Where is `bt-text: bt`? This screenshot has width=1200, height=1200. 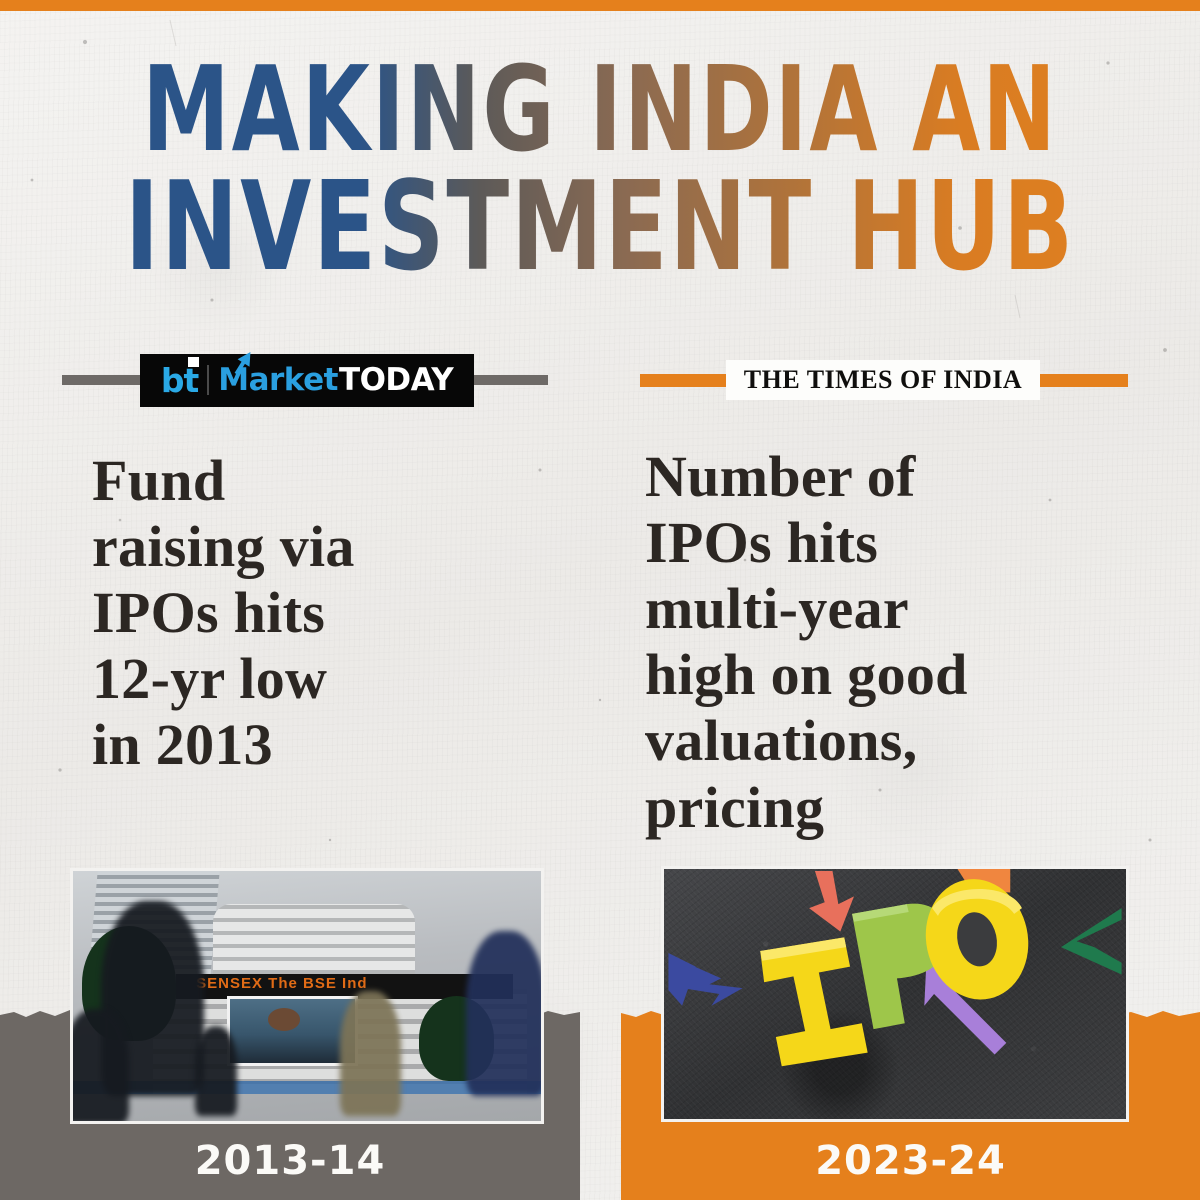 bt-text: bt is located at coordinates (179, 380).